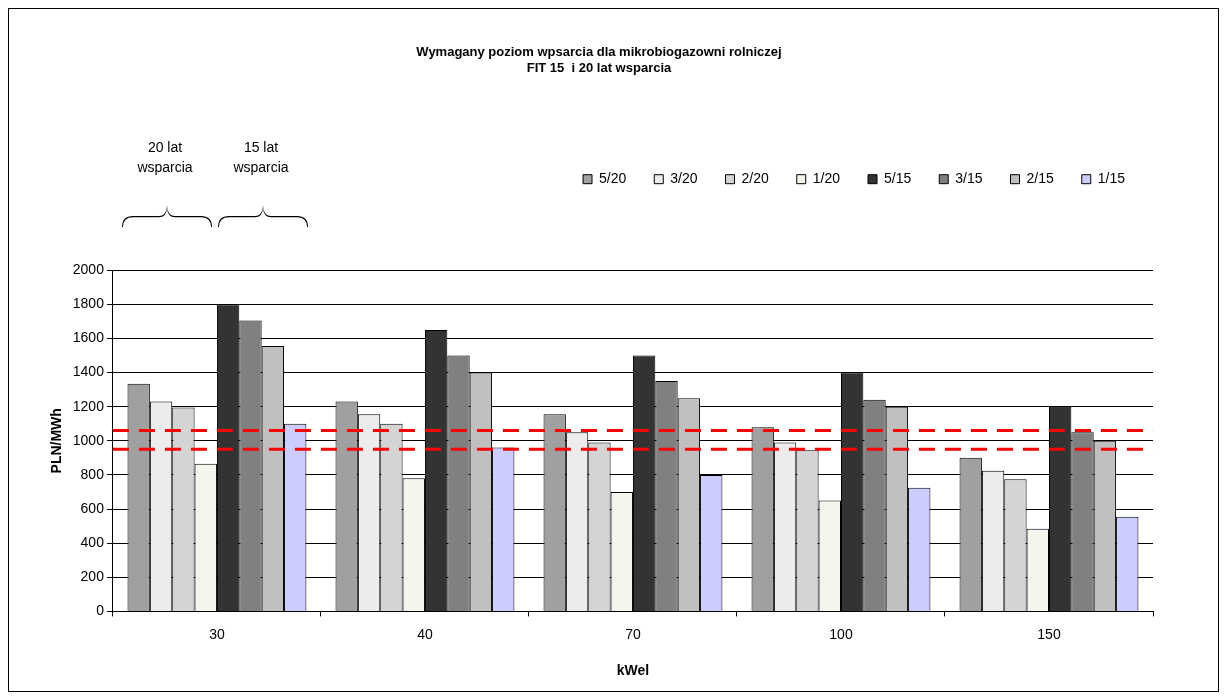 The image size is (1227, 700). What do you see at coordinates (1049, 633) in the screenshot?
I see `x-tick-label: 150` at bounding box center [1049, 633].